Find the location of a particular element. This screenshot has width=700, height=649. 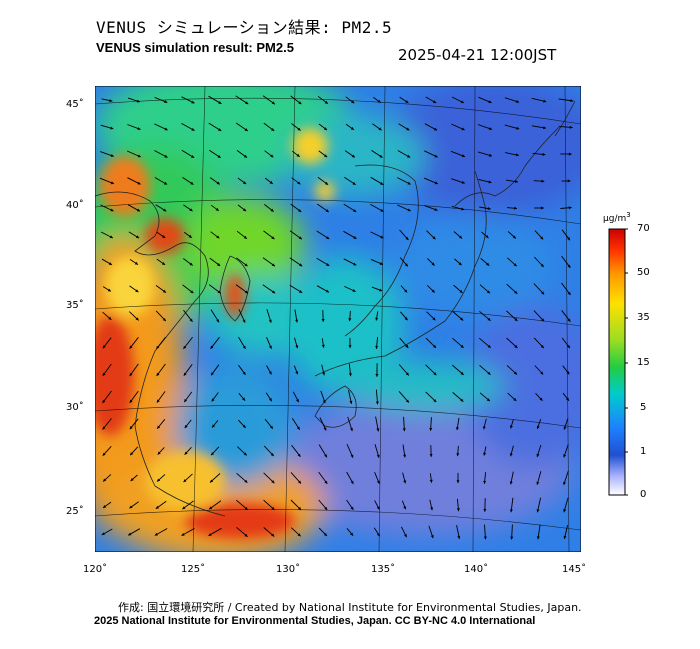

page-title-english: VENUS simulation result: PM2.5 is located at coordinates (195, 47).